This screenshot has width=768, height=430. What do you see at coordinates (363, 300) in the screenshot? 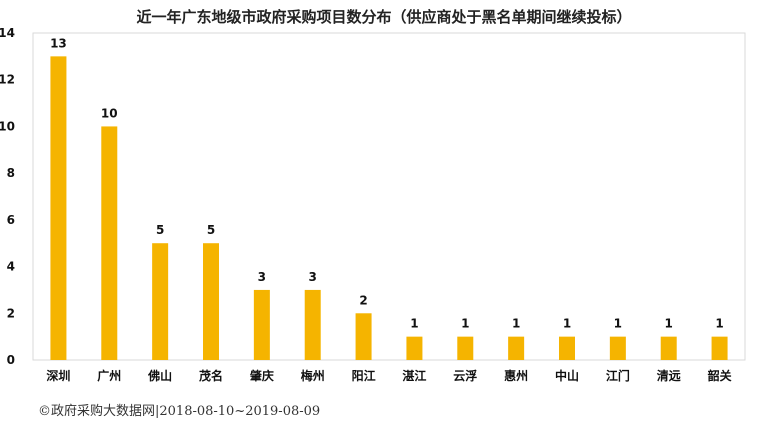
I see `data-label: 2` at bounding box center [363, 300].